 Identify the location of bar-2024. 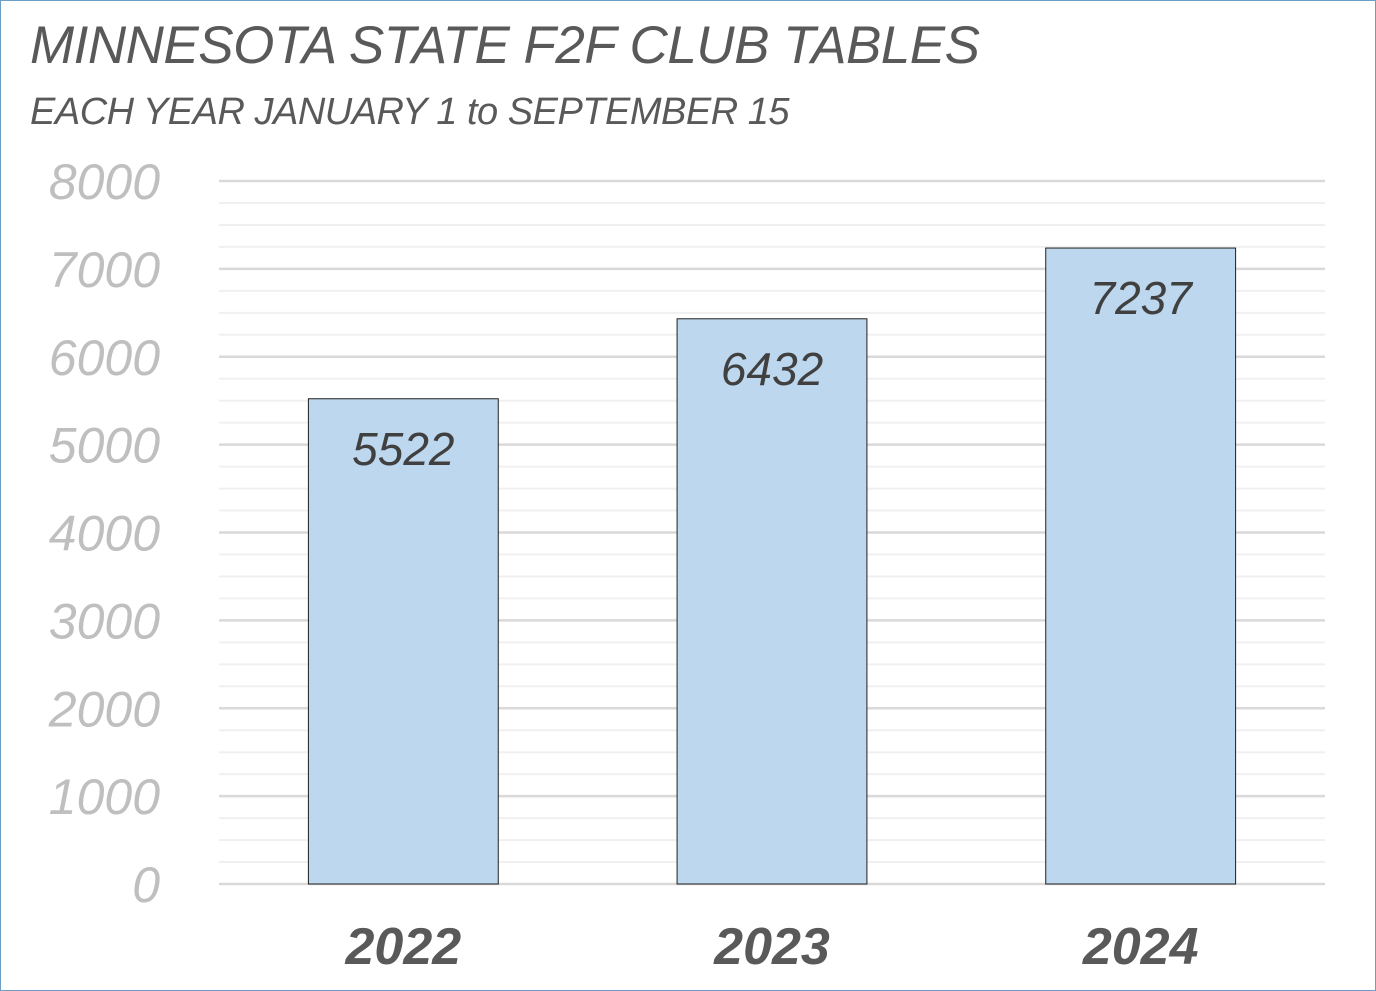
(1141, 566).